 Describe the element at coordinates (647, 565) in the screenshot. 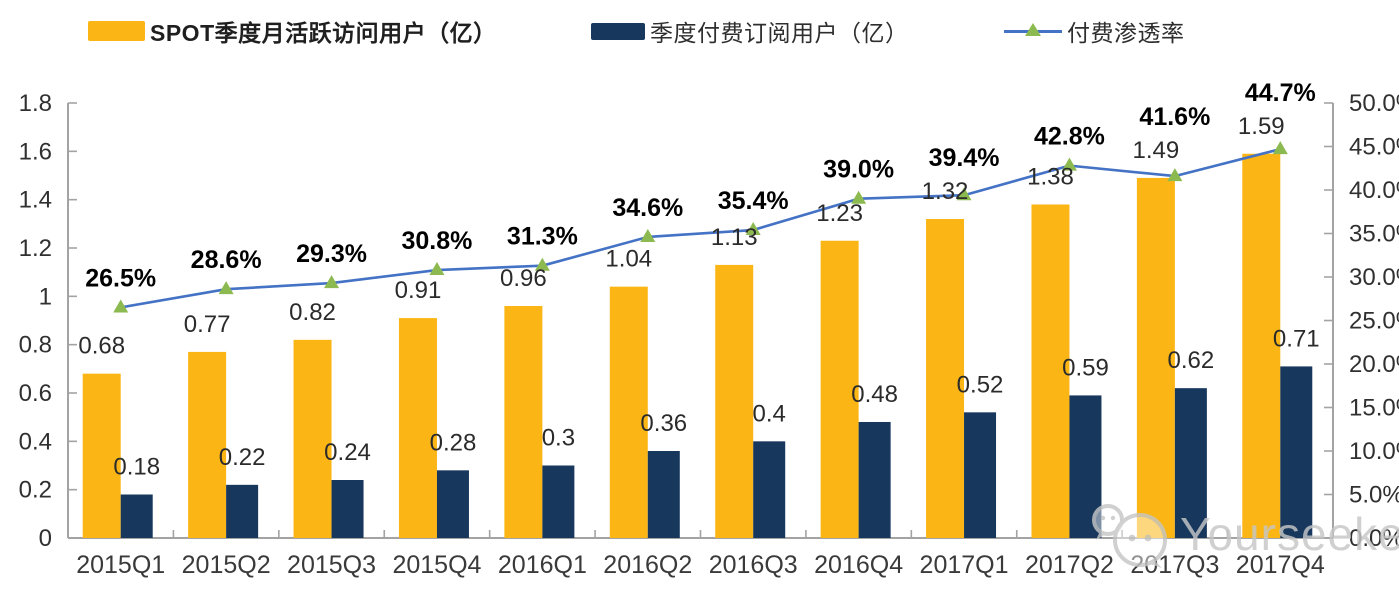

I see `x-axis-label: 2016Q2` at that location.